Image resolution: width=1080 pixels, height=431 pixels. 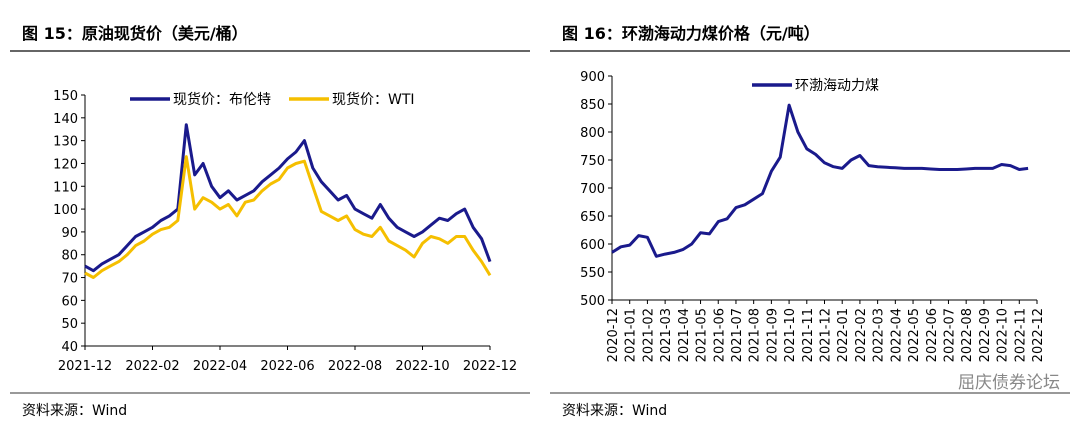 I want to click on y-tick-label: 600, so click(x=592, y=245).